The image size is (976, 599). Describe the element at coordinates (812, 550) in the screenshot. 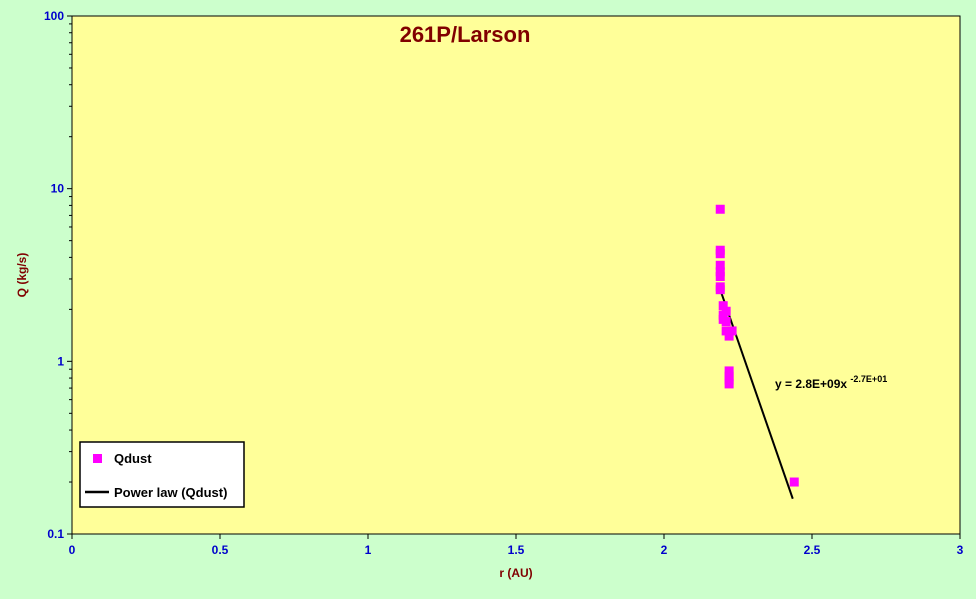

I see `x-tick-label: 2.5` at that location.